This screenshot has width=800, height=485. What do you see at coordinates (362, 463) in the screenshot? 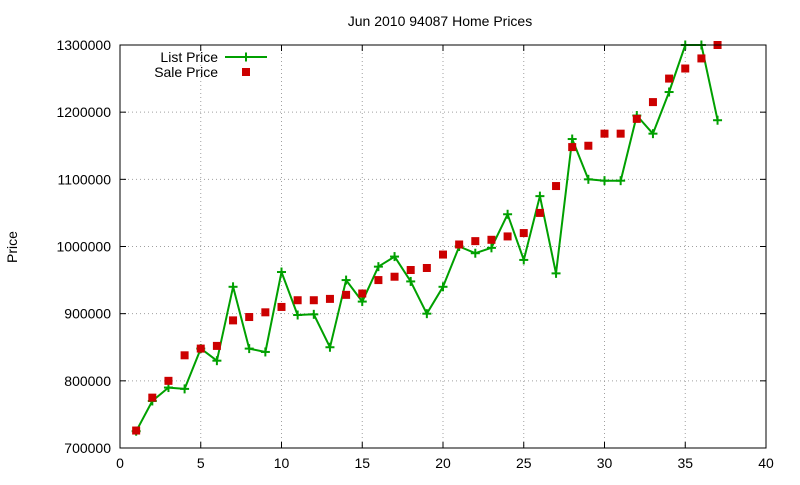
I see `x-tick-label: 15` at bounding box center [362, 463].